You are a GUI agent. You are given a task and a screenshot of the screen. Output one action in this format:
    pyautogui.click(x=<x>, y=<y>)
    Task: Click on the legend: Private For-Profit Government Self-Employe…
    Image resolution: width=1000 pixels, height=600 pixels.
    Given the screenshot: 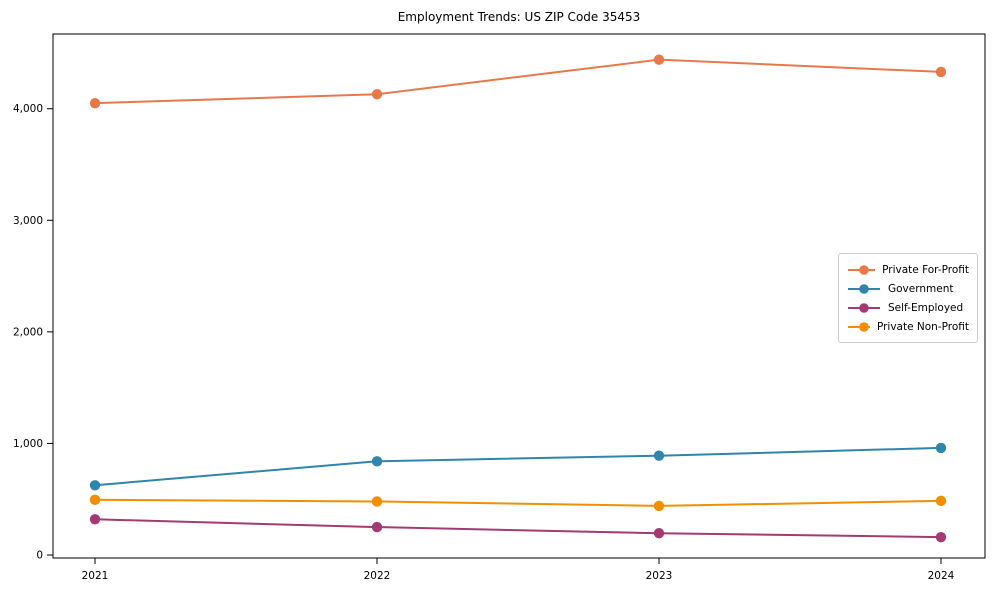 What is the action you would take?
    pyautogui.click(x=908, y=298)
    